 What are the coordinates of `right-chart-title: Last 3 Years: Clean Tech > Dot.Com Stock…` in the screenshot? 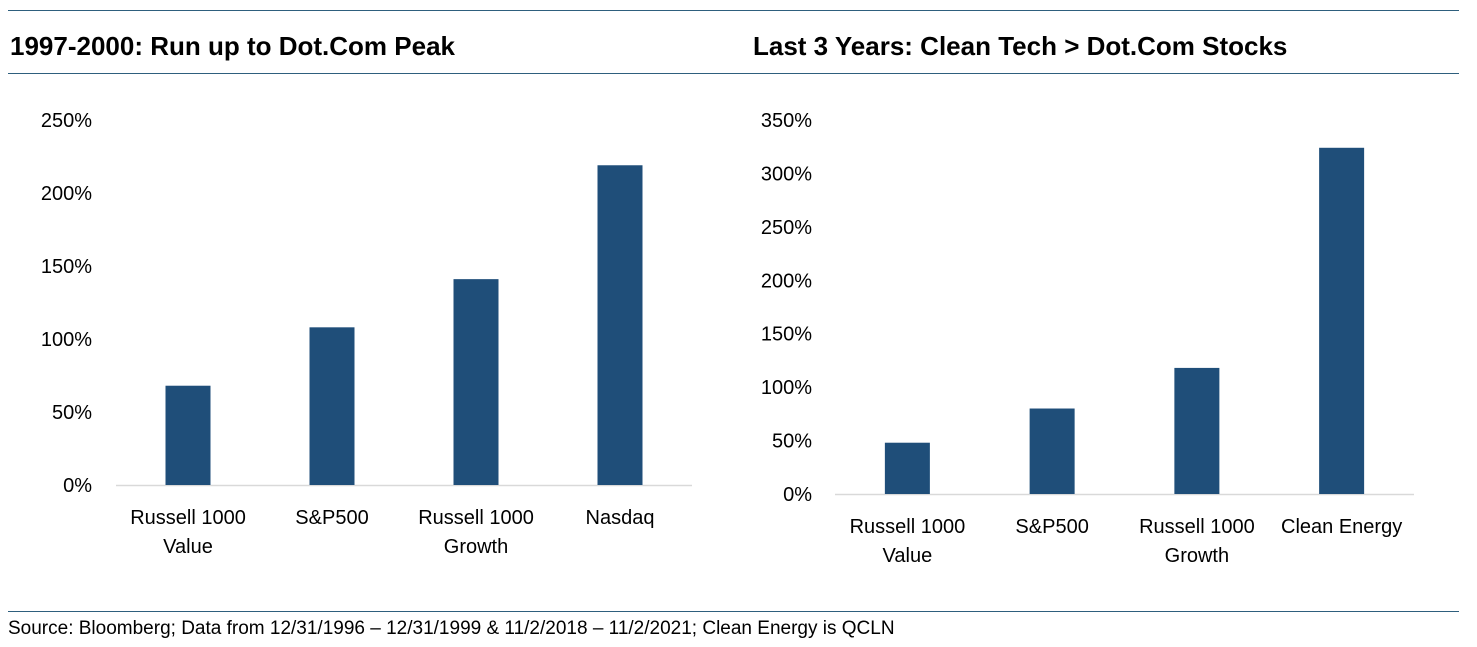 It's located at (1020, 46).